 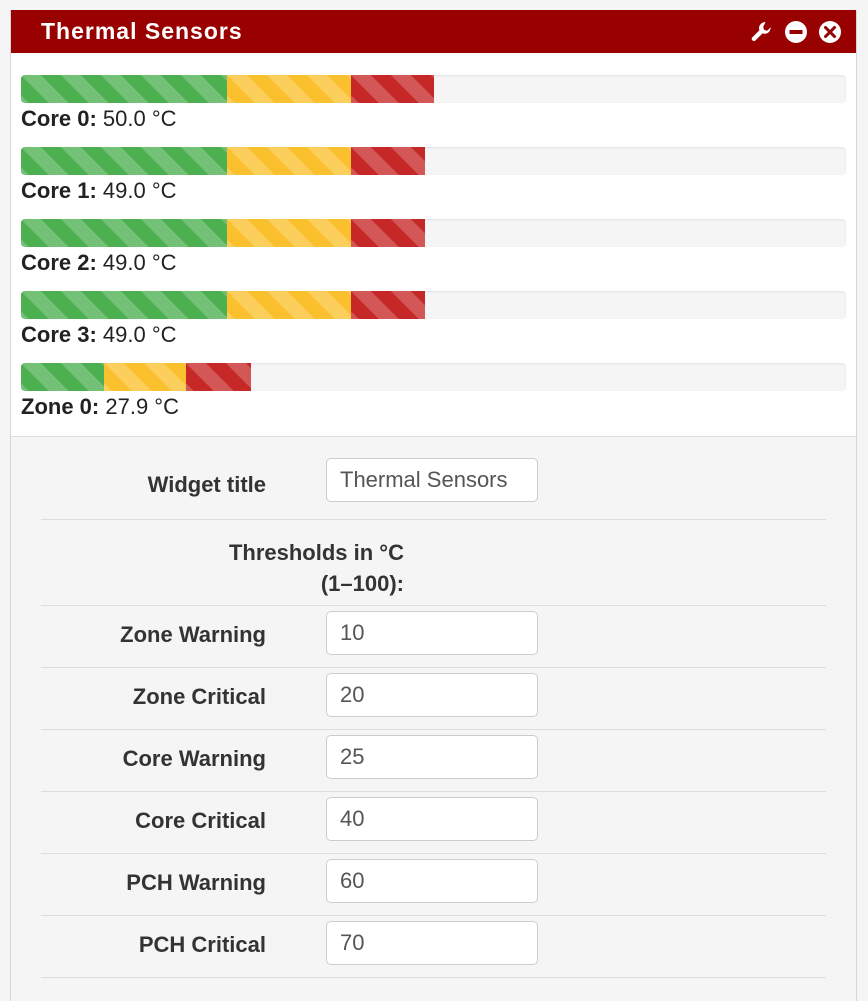 What do you see at coordinates (433, 31) in the screenshot?
I see `widget-header: Thermal Sensors` at bounding box center [433, 31].